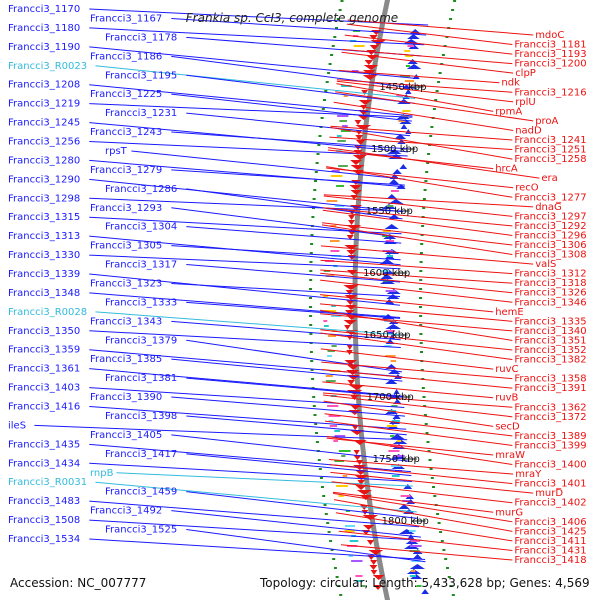  I want to click on left-gene-label: Francci3_1286, so click(141, 189).